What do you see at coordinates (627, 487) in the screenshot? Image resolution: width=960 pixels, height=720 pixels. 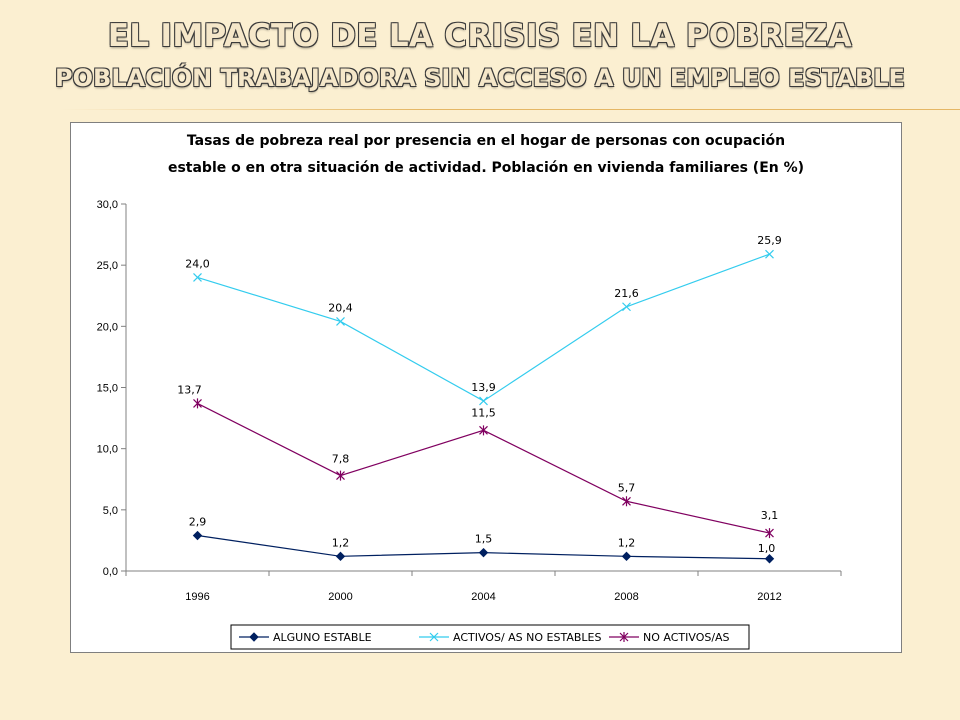 I see `data-label: 5,7` at bounding box center [627, 487].